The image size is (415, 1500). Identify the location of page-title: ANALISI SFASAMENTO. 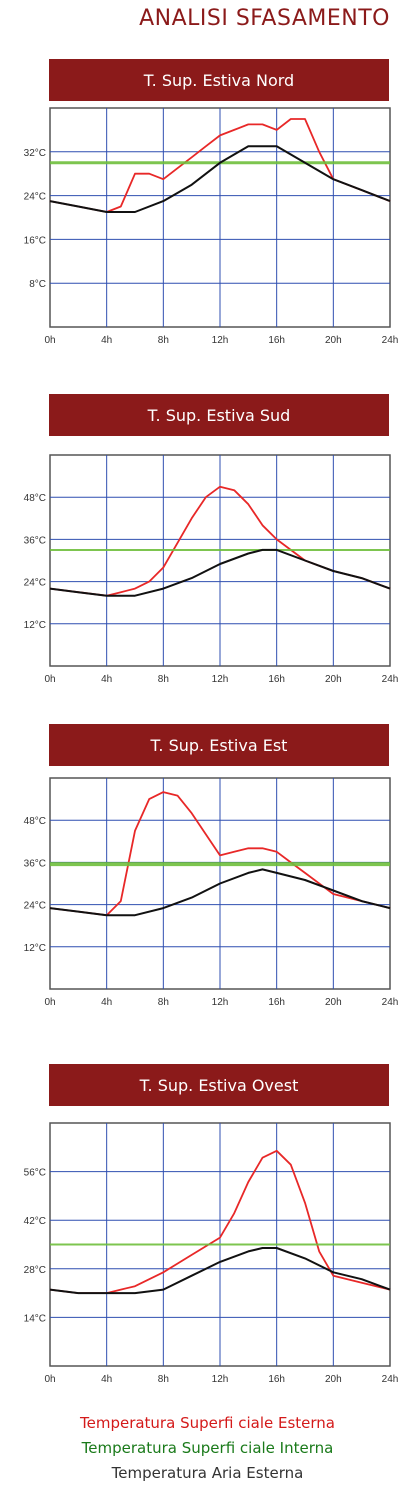
(264, 18).